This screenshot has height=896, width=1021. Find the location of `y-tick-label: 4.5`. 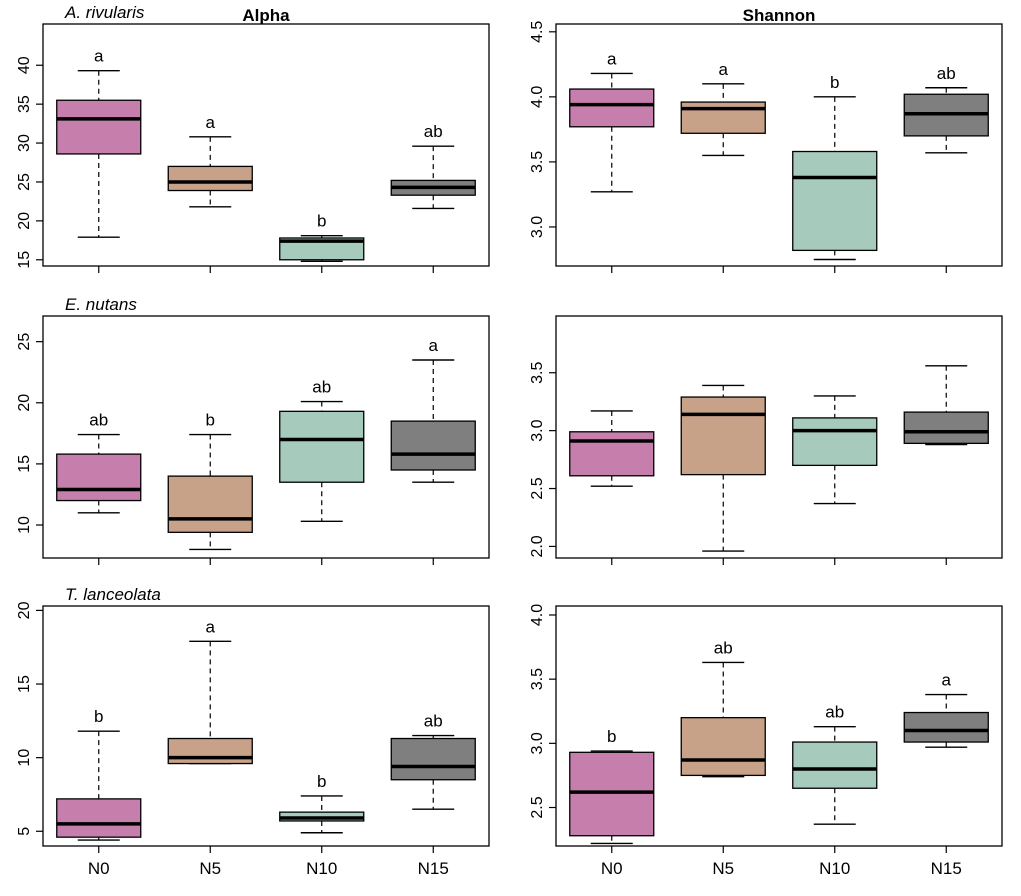

y-tick-label: 4.5 is located at coordinates (537, 32).